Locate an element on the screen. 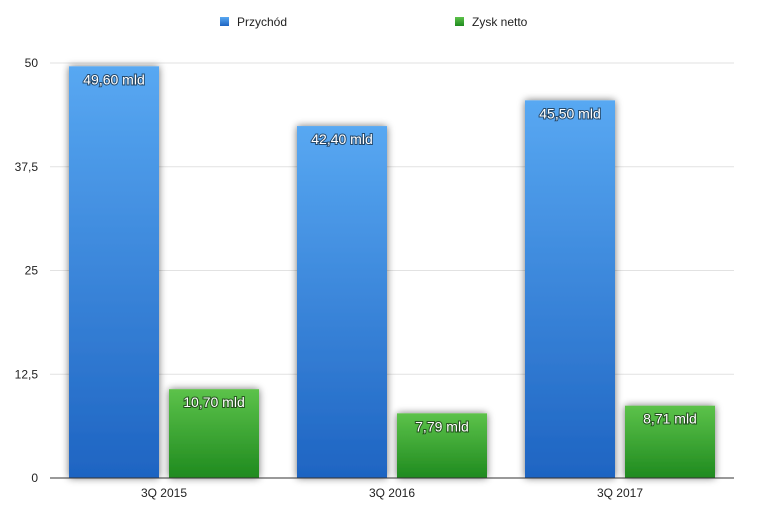  data-label: 10,70 mld is located at coordinates (213, 402).